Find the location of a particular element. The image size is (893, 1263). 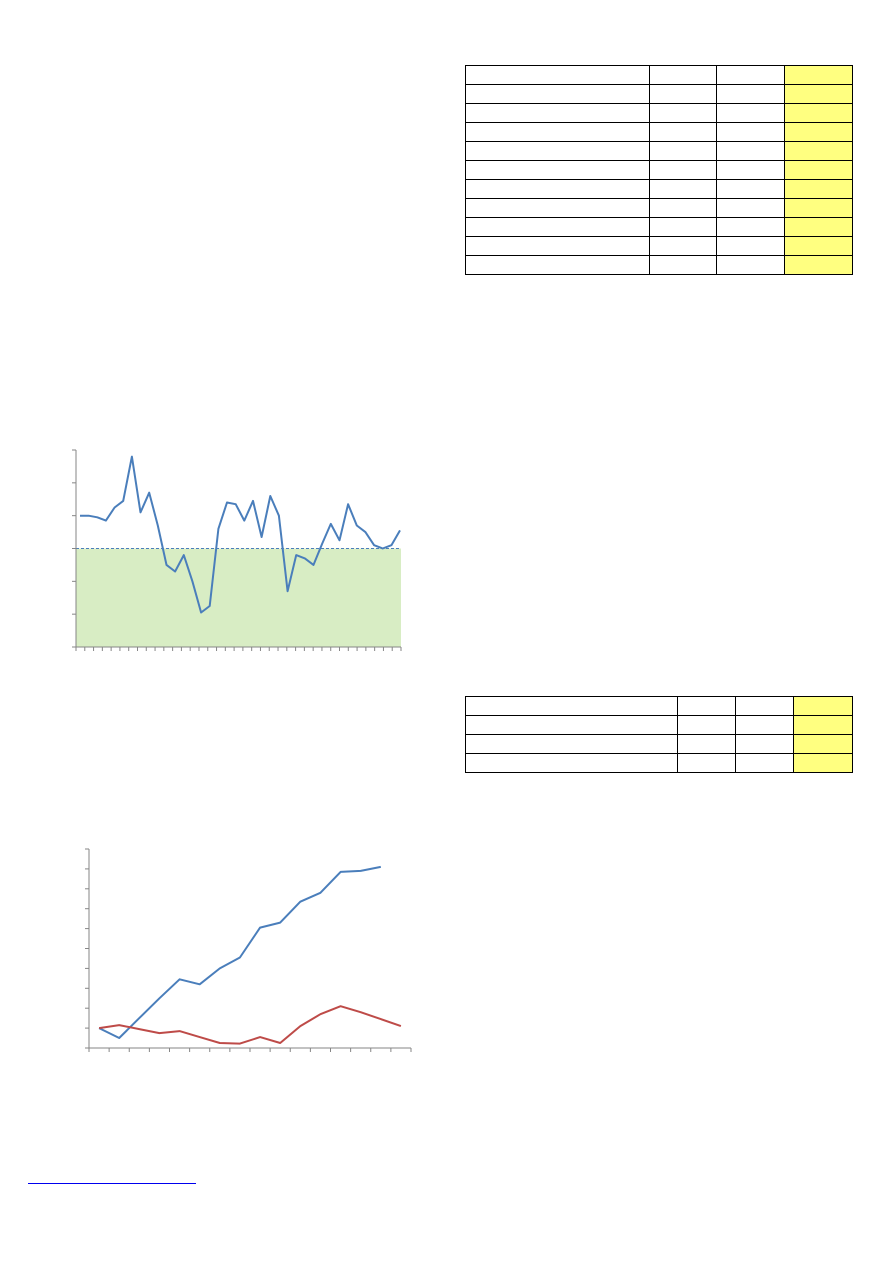

data-table-top is located at coordinates (659, 170).